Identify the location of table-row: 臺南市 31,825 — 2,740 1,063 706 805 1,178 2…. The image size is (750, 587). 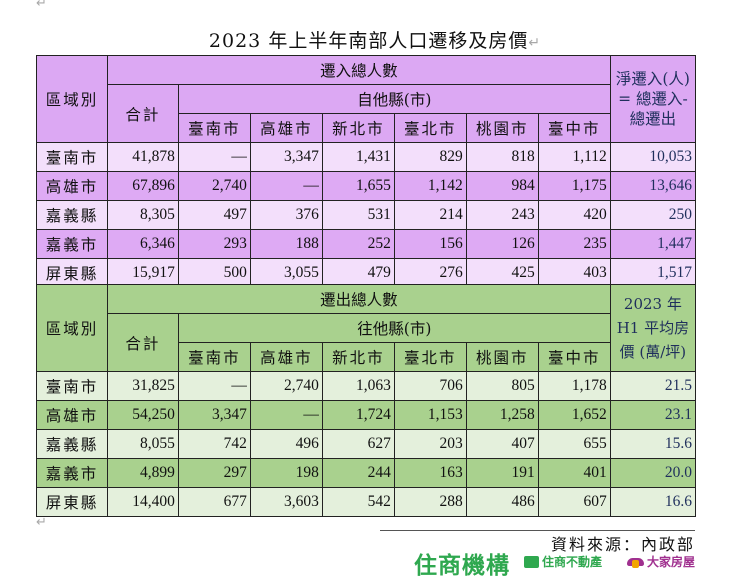
(366, 386).